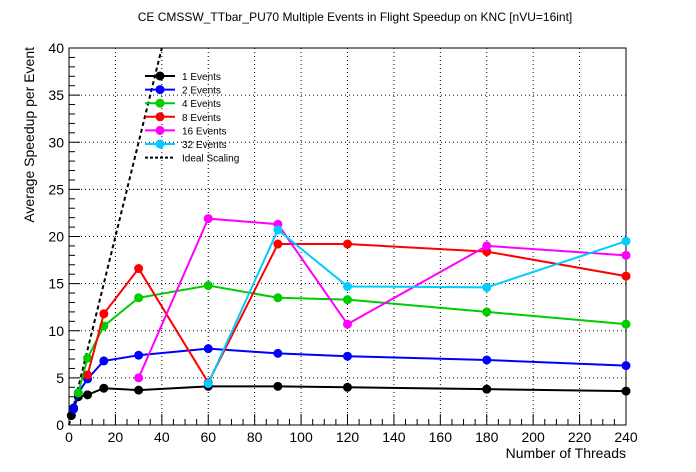 This screenshot has height=472, width=696. Describe the element at coordinates (56, 142) in the screenshot. I see `y-tick-label: 30` at that location.